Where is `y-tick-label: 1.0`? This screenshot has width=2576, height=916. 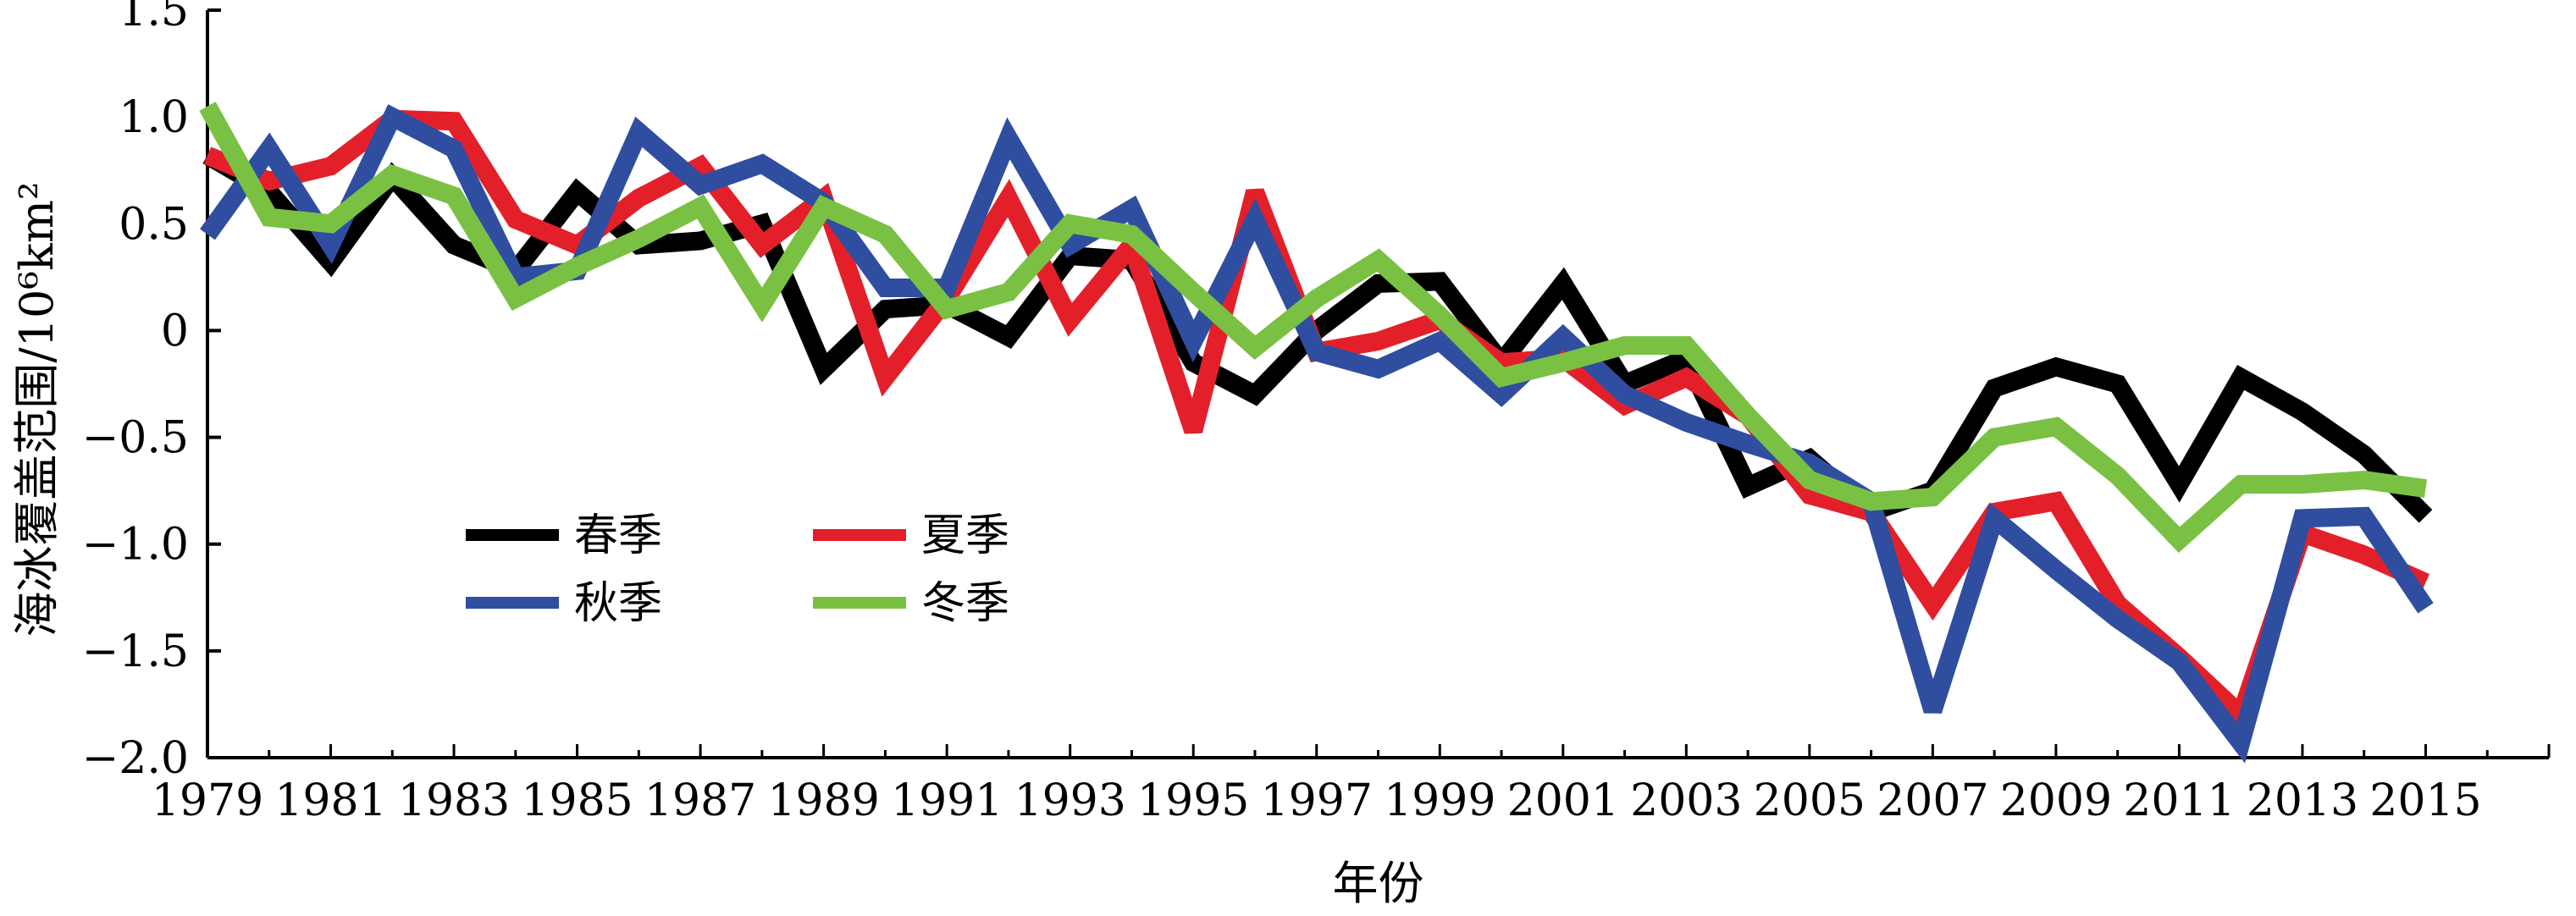
y-tick-label: 1.0 is located at coordinates (154, 117).